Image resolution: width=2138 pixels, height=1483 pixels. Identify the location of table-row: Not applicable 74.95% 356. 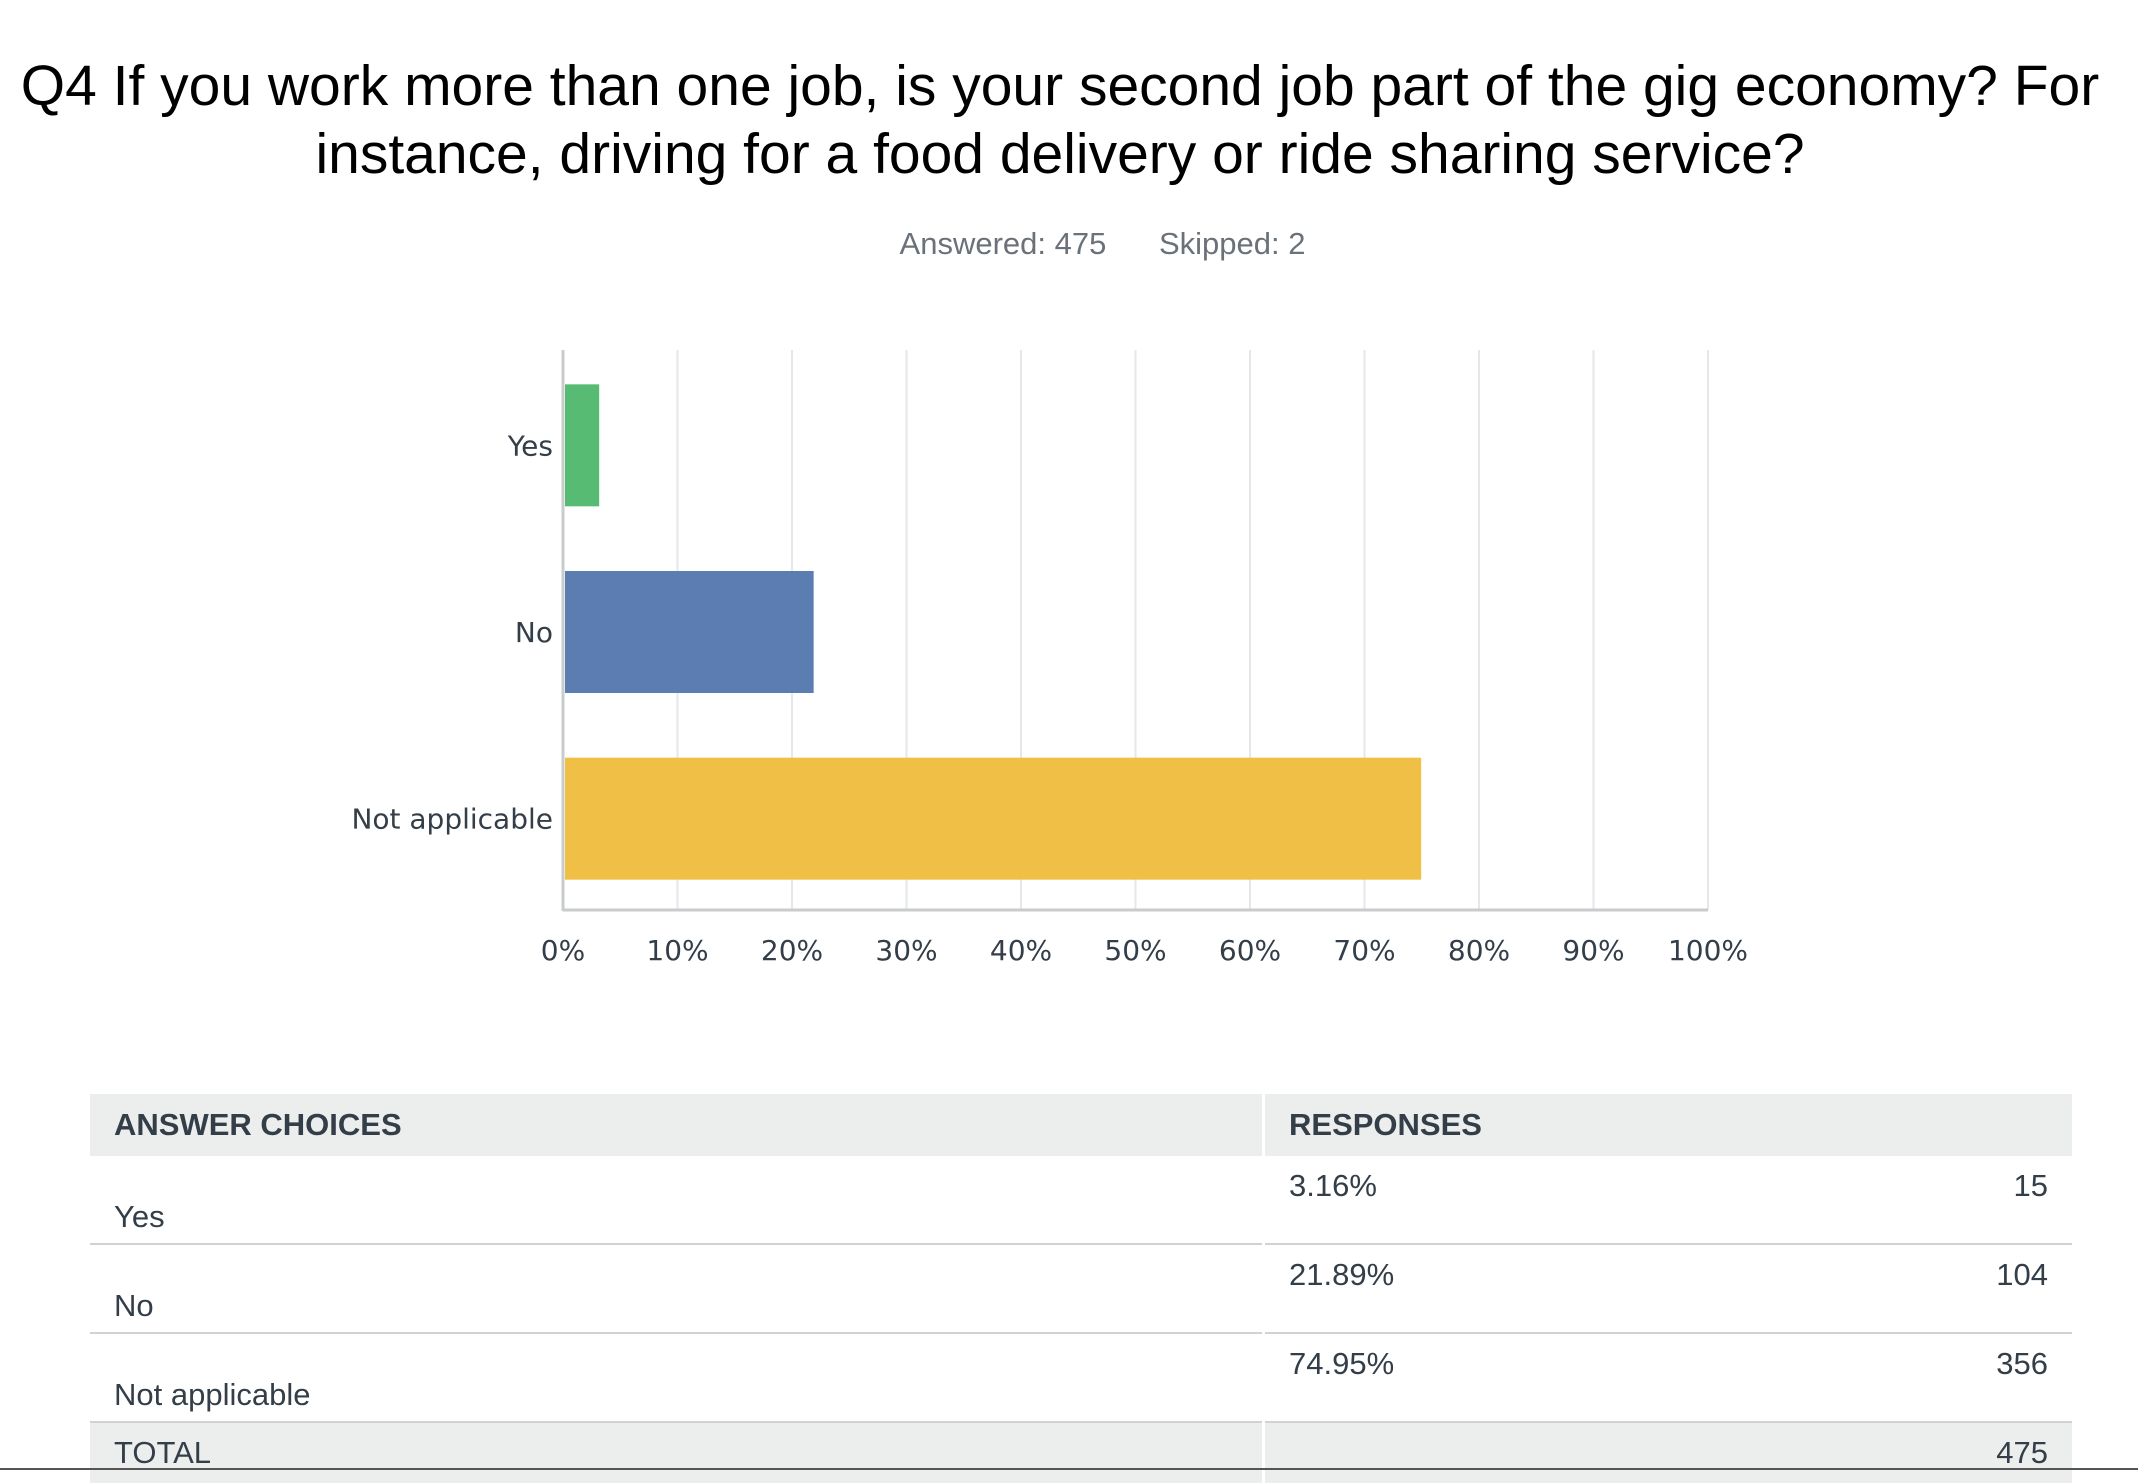
(1081, 1378).